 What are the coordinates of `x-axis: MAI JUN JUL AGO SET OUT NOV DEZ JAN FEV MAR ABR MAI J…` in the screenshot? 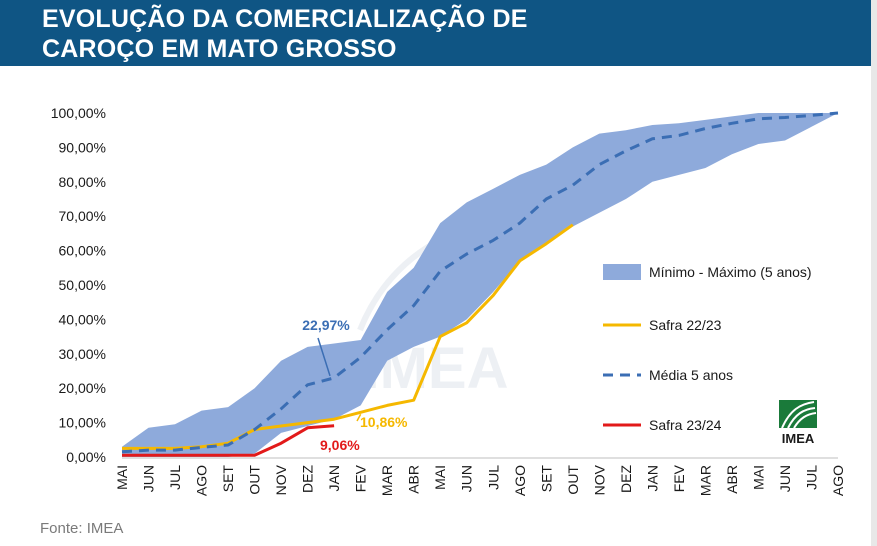 It's located at (480, 476).